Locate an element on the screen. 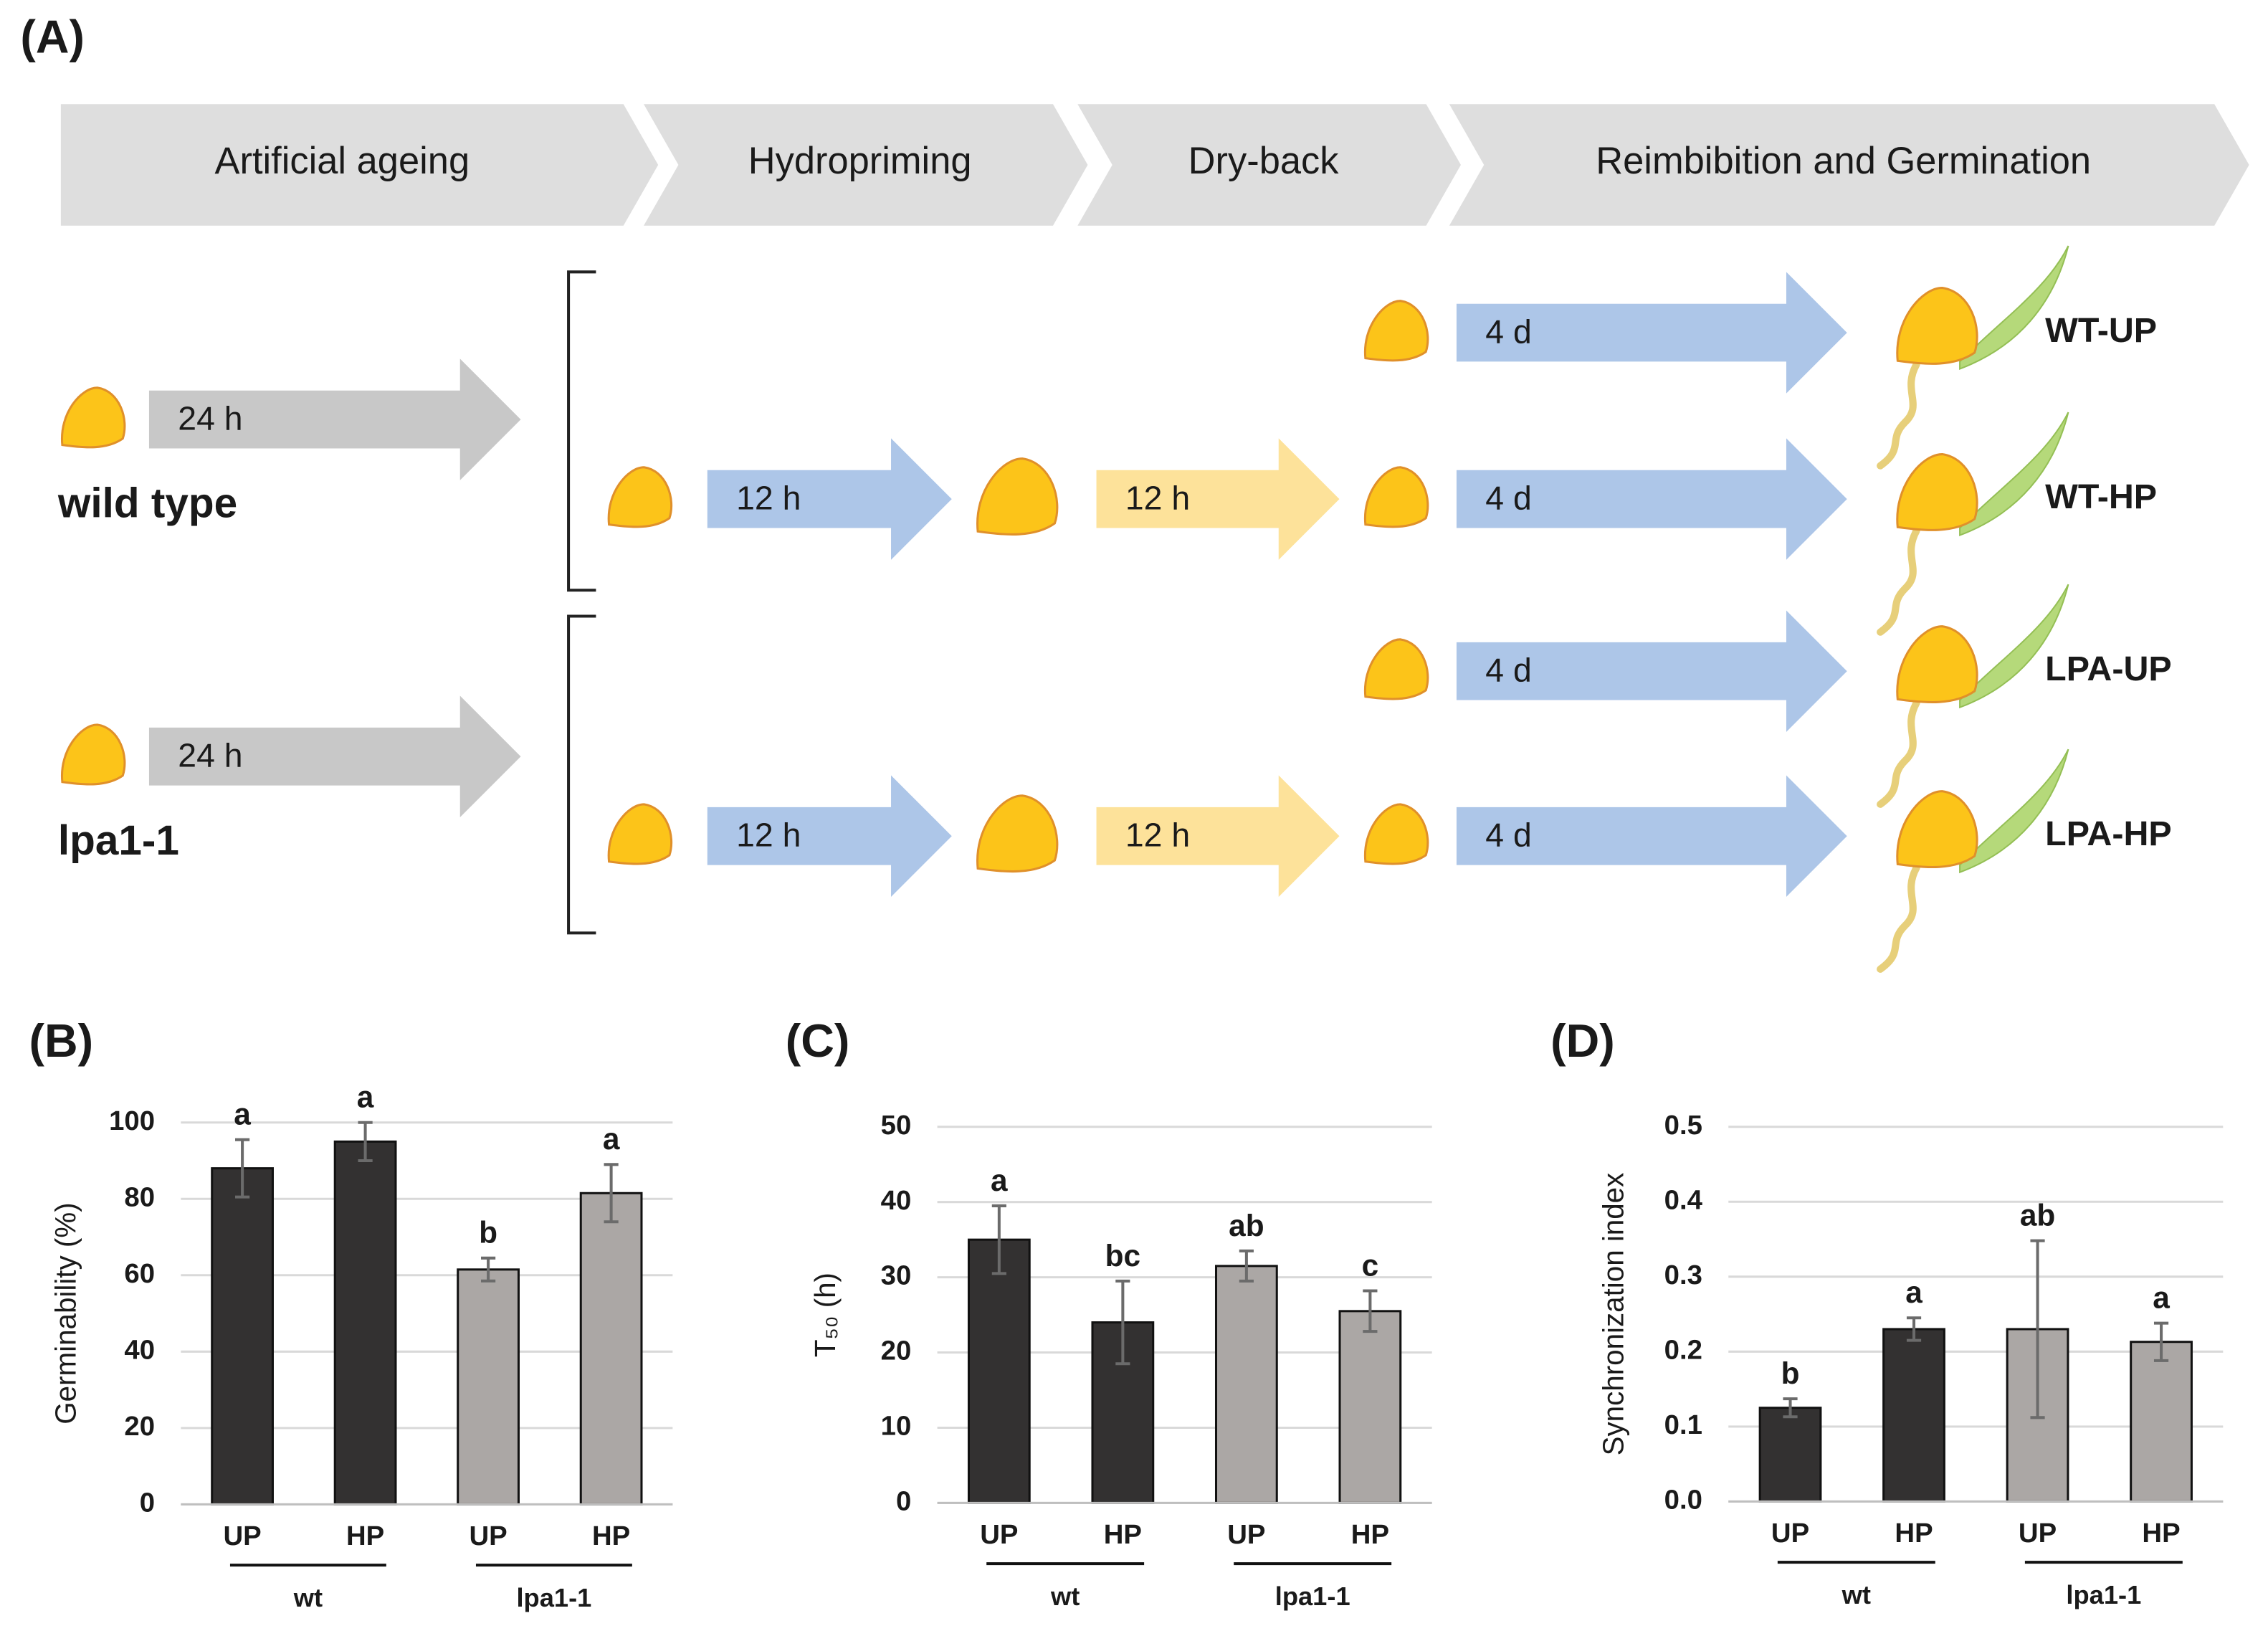 The height and width of the screenshot is (1636, 2268). stage-label: Hydropriming is located at coordinates (860, 161).